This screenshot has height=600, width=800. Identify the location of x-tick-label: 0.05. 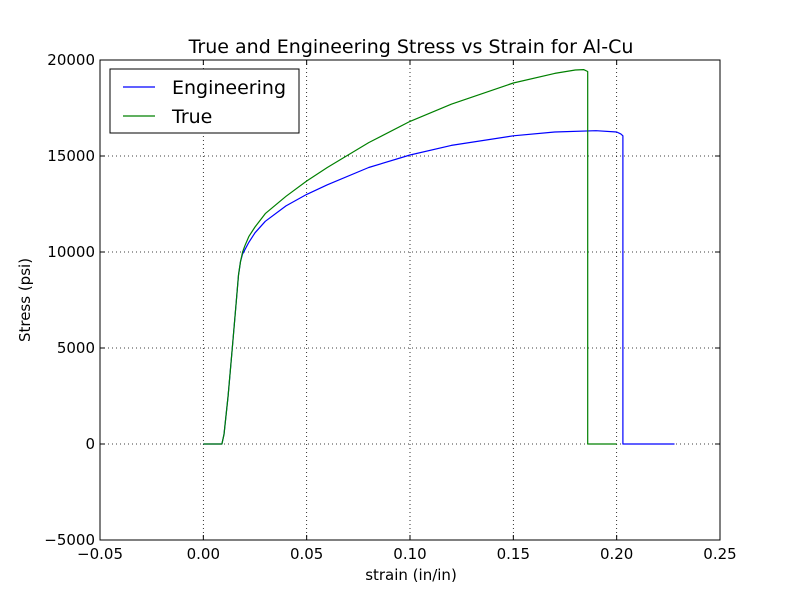
(306, 554).